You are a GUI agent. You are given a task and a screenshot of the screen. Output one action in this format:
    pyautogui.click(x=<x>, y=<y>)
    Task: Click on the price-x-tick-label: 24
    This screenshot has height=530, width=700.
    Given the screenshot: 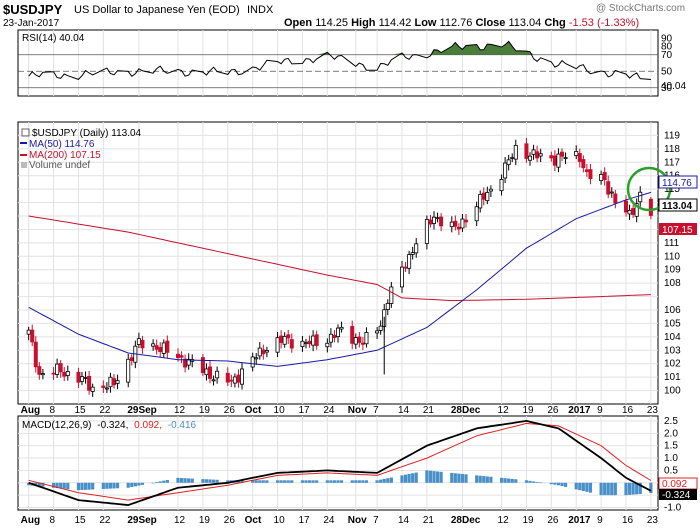 What is the action you would take?
    pyautogui.click(x=329, y=410)
    